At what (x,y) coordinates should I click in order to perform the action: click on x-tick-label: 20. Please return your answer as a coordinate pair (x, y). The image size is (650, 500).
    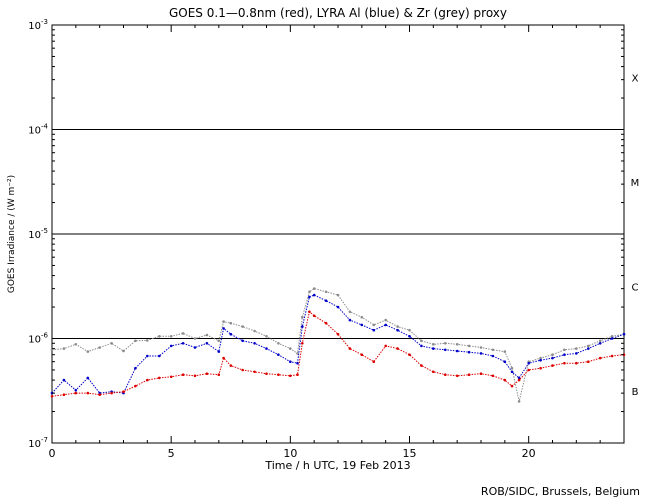
    Looking at the image, I should click on (529, 453).